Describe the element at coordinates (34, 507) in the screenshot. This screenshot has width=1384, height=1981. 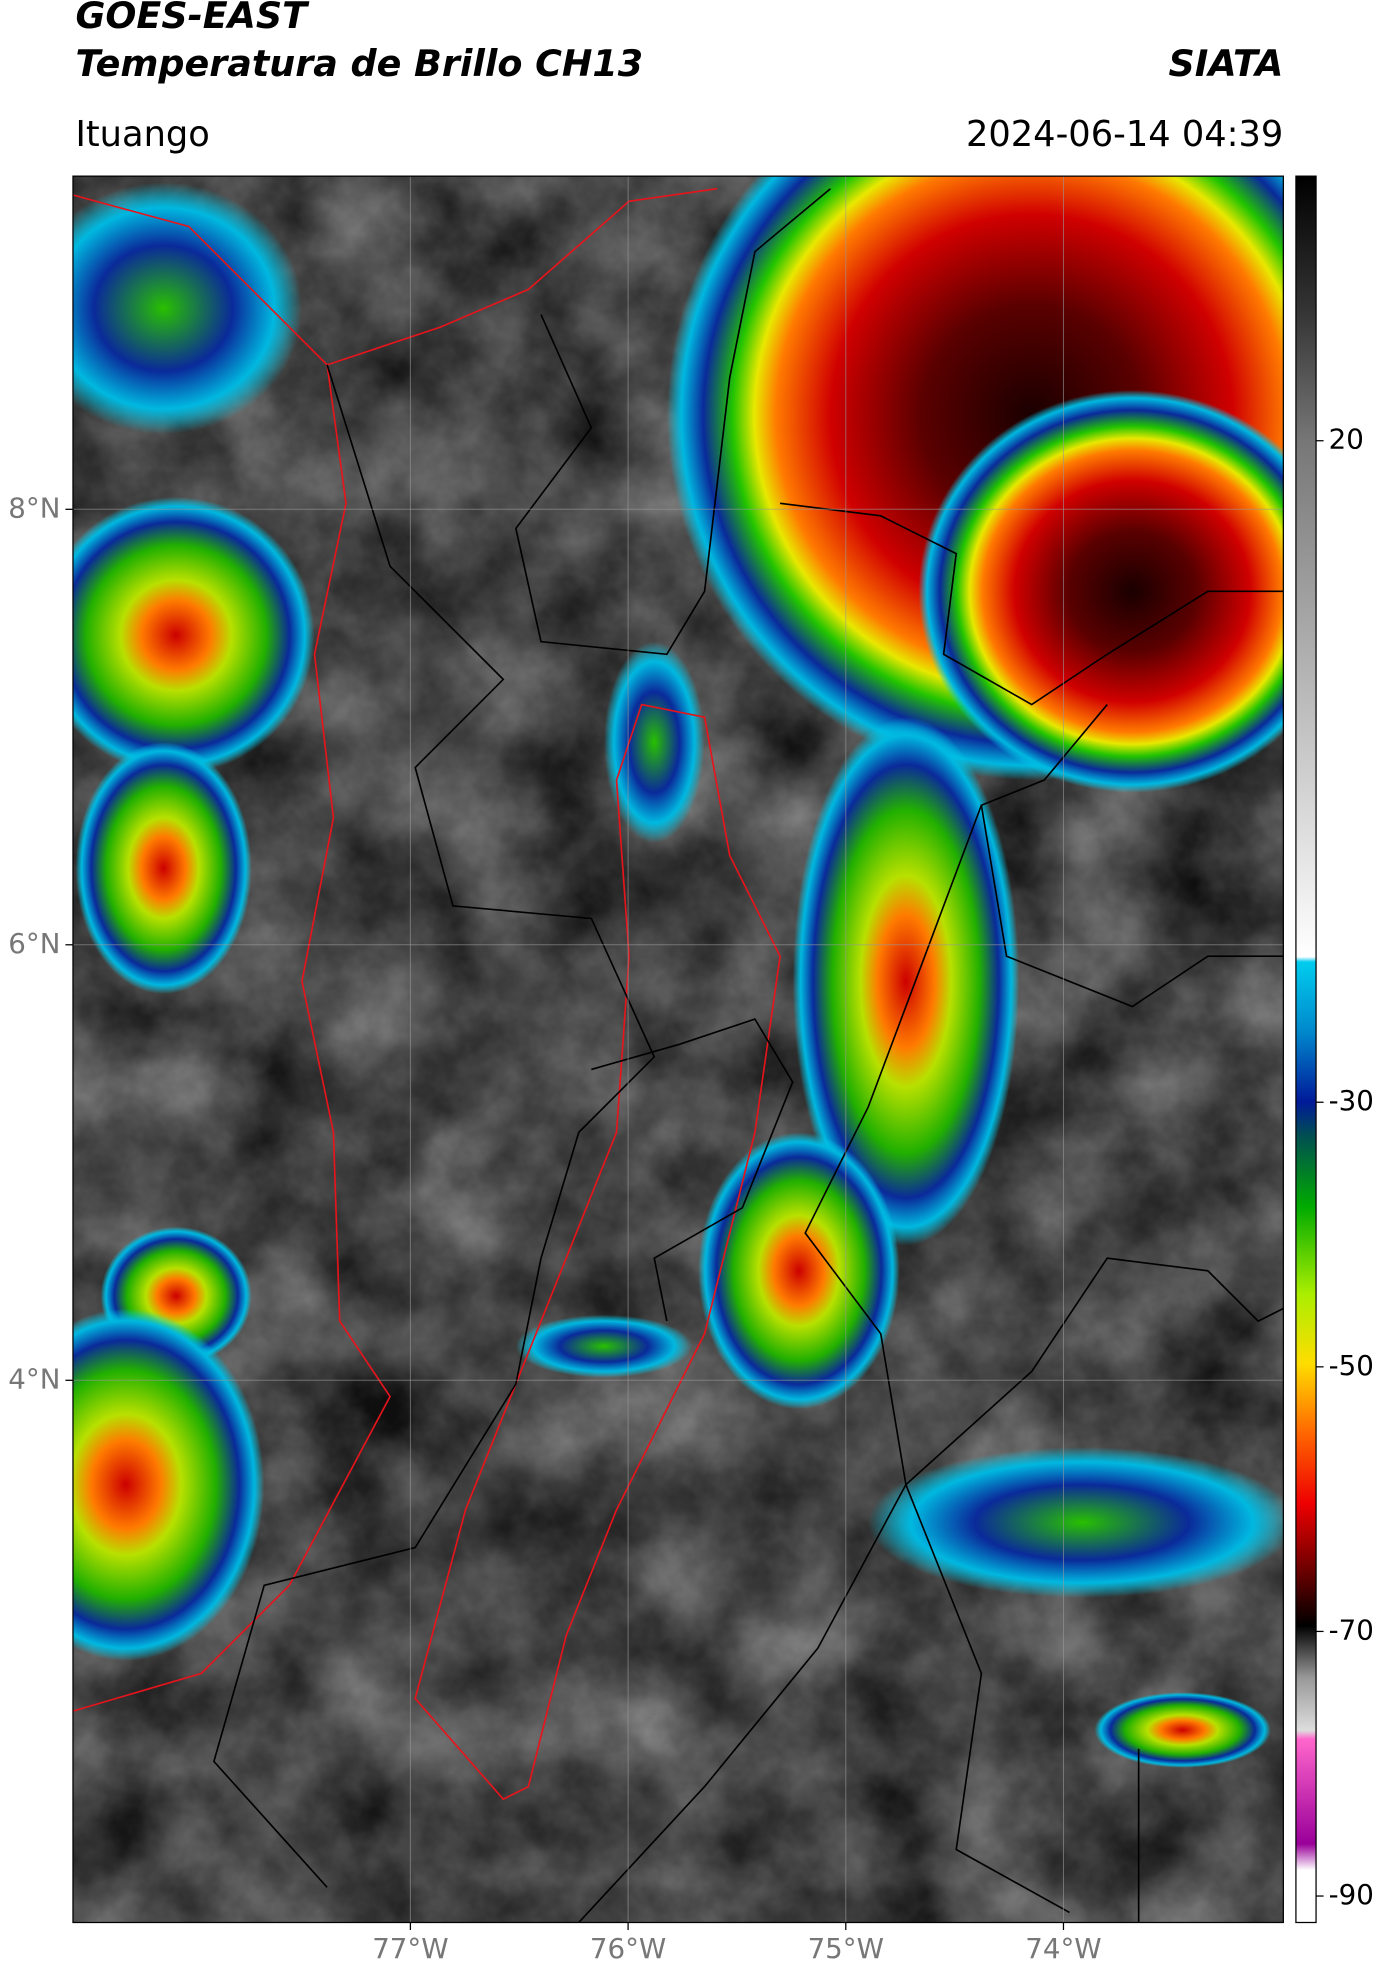
I see `y-tick-label: 8°N` at that location.